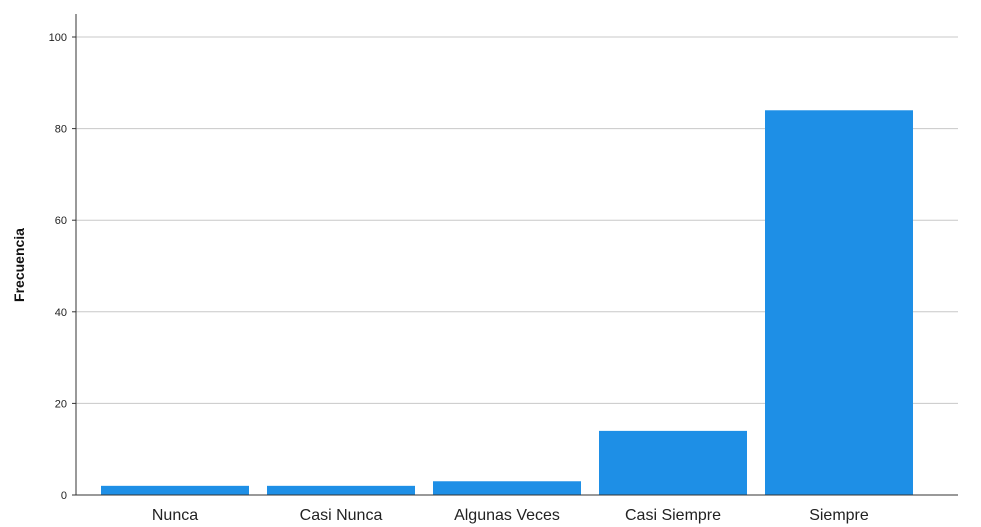 The height and width of the screenshot is (527, 981). What do you see at coordinates (673, 462) in the screenshot?
I see `bar-casi-siempre` at bounding box center [673, 462].